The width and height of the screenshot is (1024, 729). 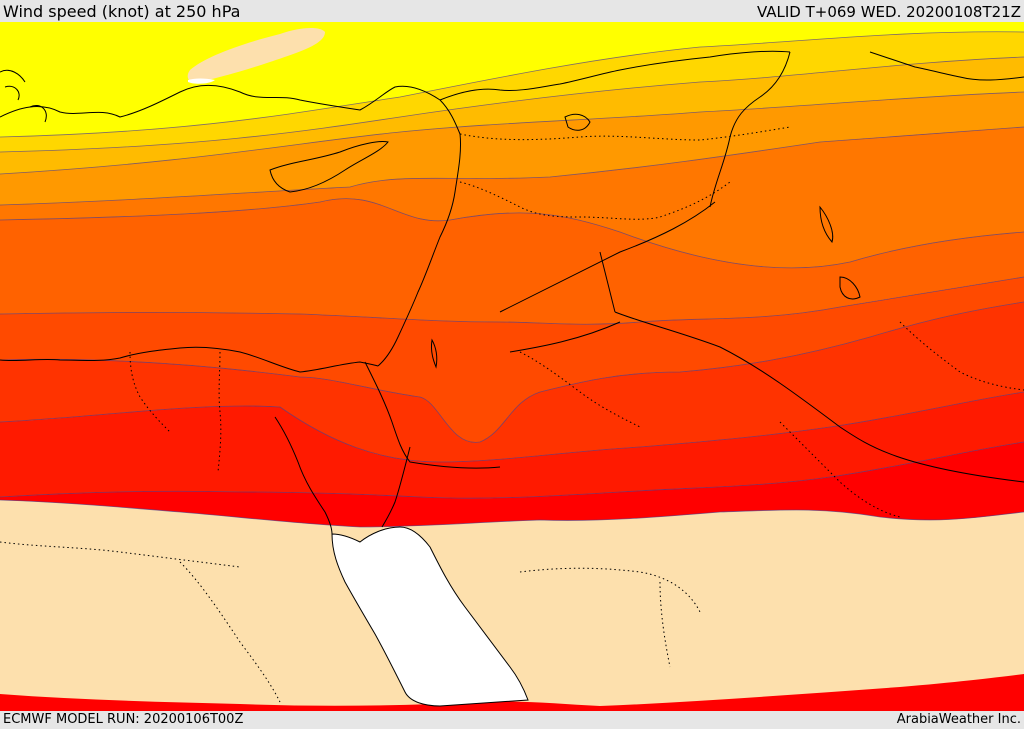 I want to click on white-patch-north, so click(x=201, y=81).